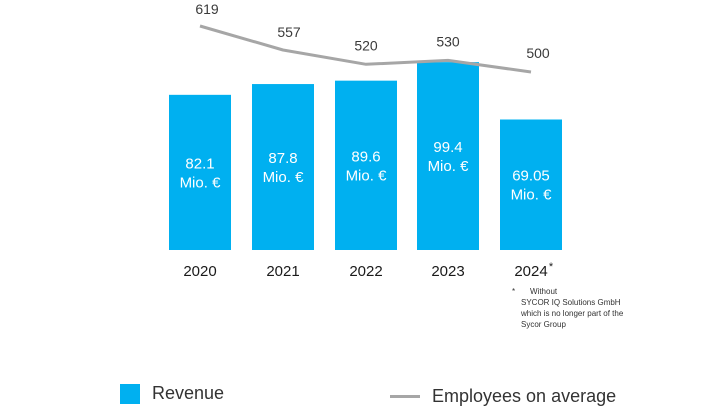 The width and height of the screenshot is (720, 407). I want to click on footnote-line: SYCOR IQ Solutions GmbH, so click(571, 302).